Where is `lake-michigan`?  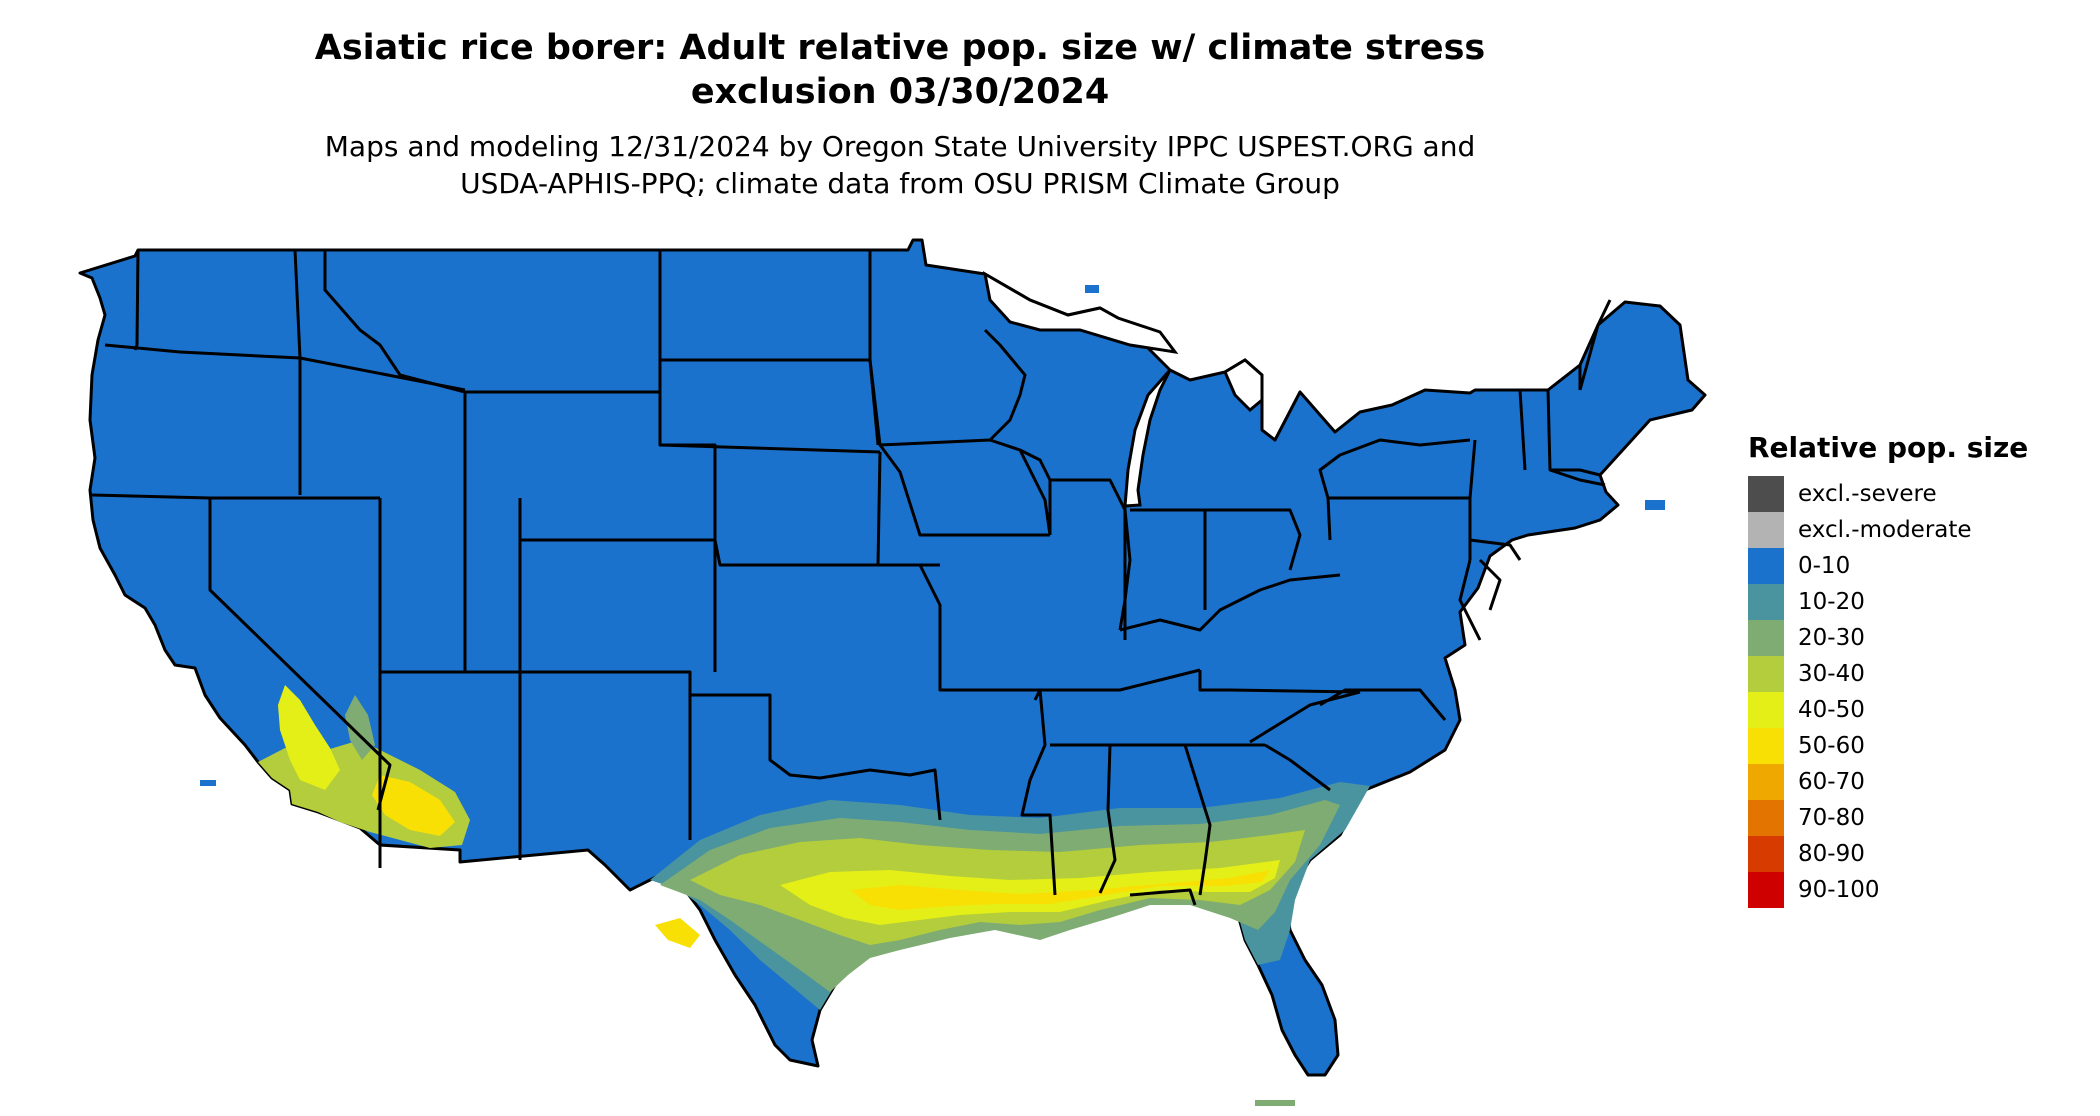 lake-michigan is located at coordinates (1147, 438).